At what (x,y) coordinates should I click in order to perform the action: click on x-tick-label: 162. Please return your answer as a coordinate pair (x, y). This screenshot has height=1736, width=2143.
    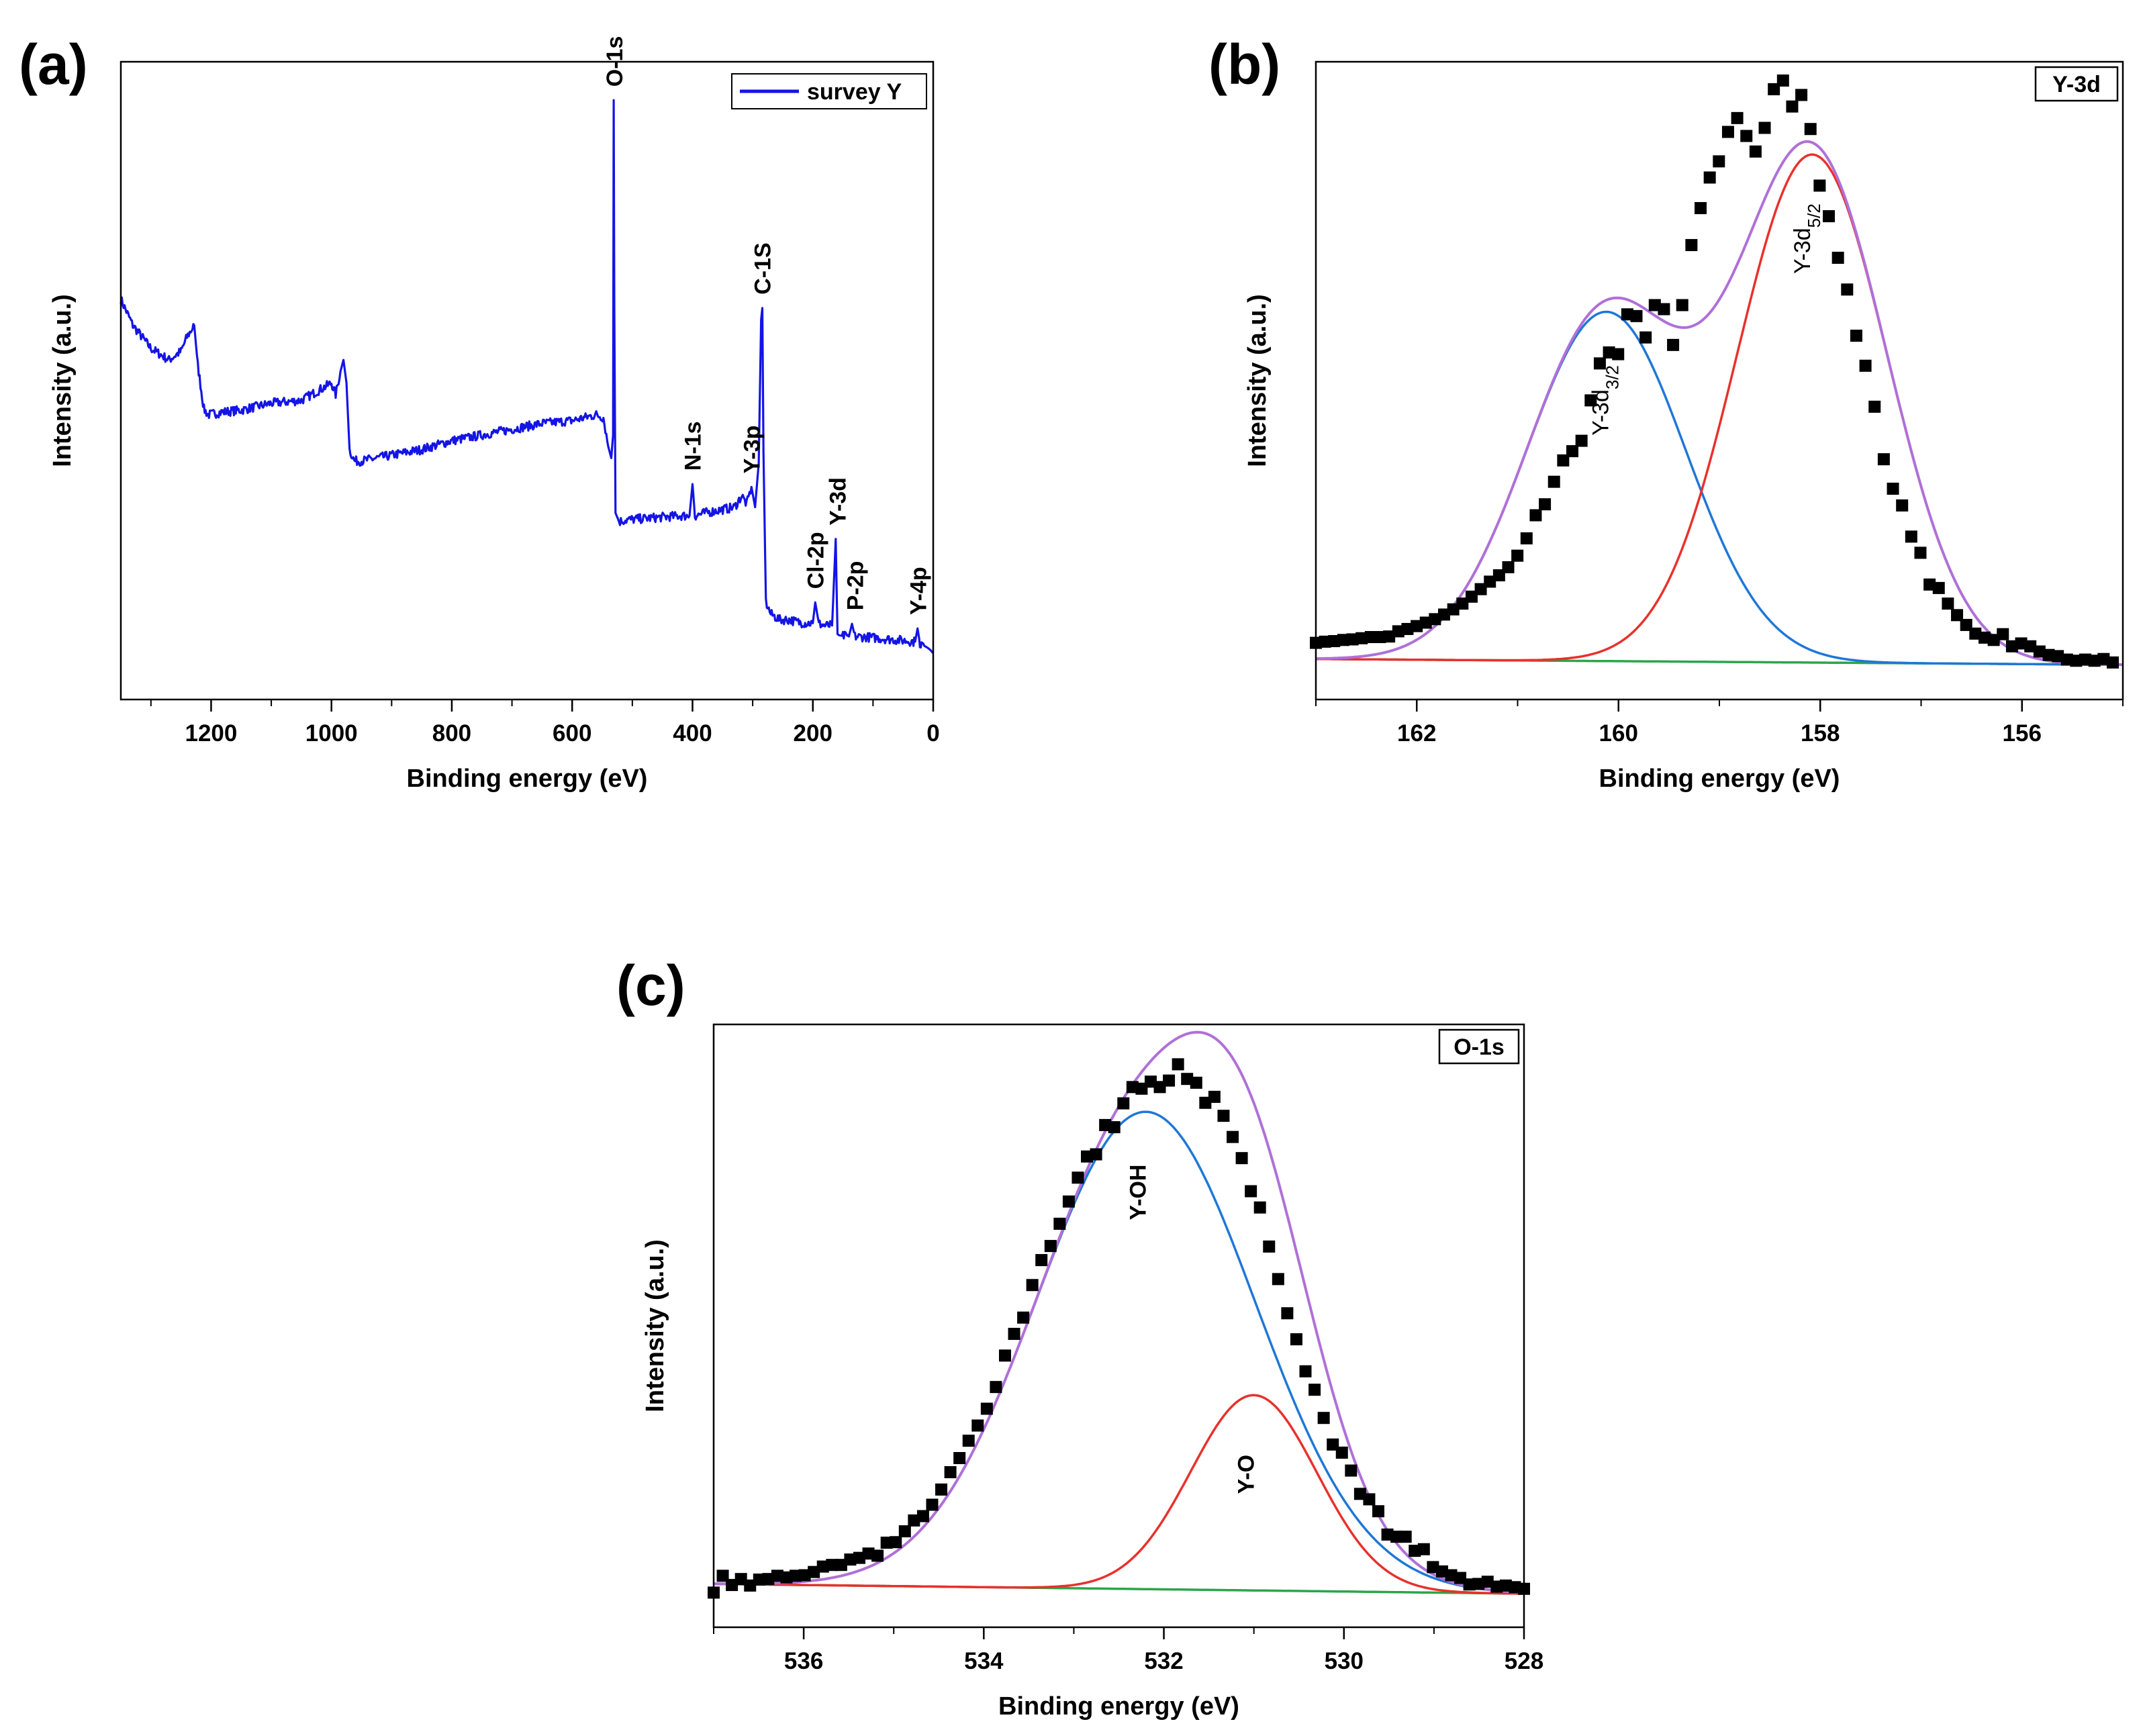
    Looking at the image, I should click on (1416, 733).